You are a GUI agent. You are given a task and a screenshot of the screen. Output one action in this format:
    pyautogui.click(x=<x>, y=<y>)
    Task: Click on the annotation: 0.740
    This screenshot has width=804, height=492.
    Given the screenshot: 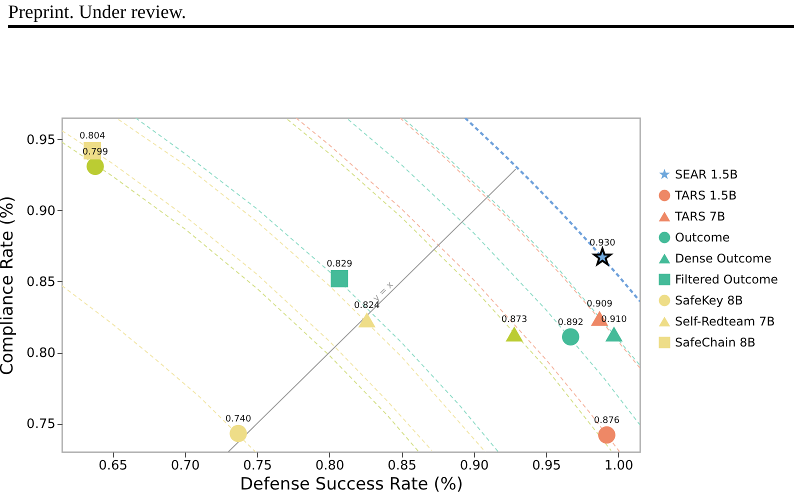 What is the action you would take?
    pyautogui.click(x=238, y=419)
    